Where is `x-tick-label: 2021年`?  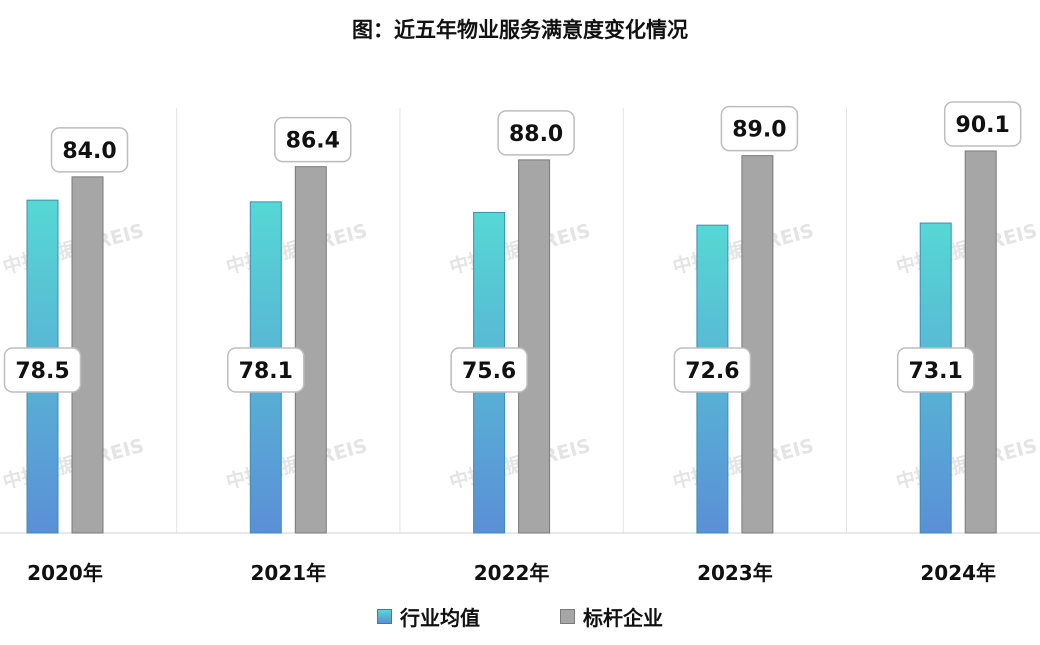 x-tick-label: 2021年 is located at coordinates (288, 573).